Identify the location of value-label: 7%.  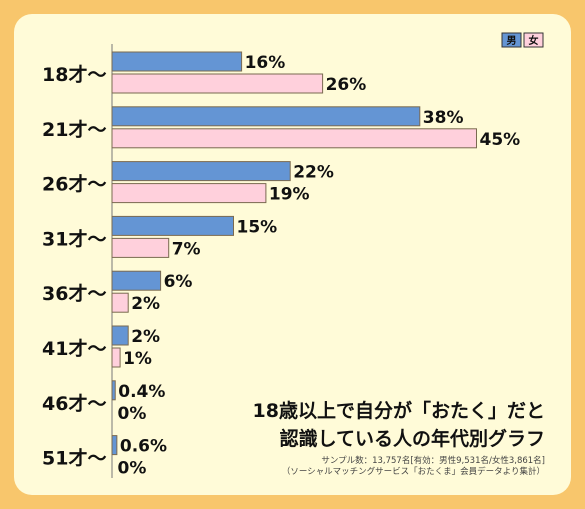
(186, 249).